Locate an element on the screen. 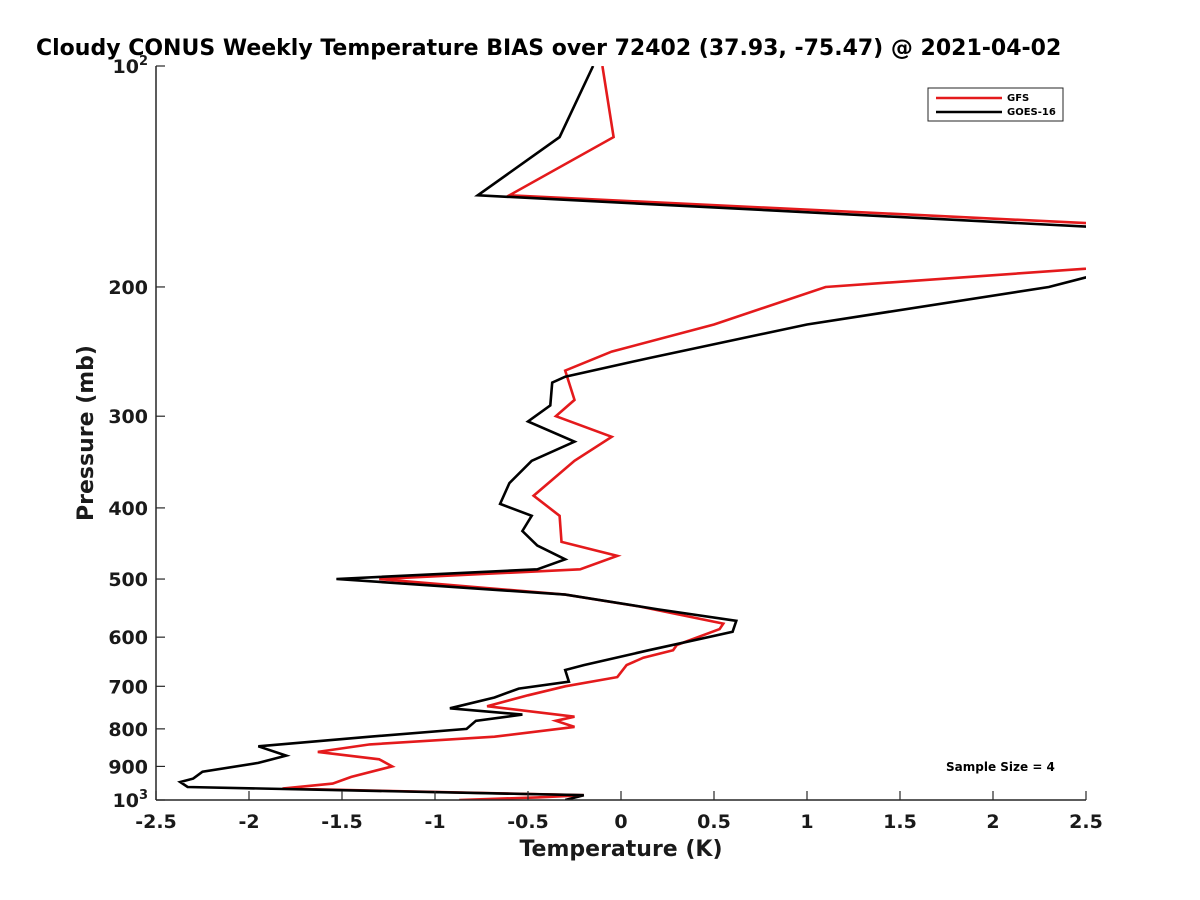  x-tick-label: 1 is located at coordinates (806, 822).